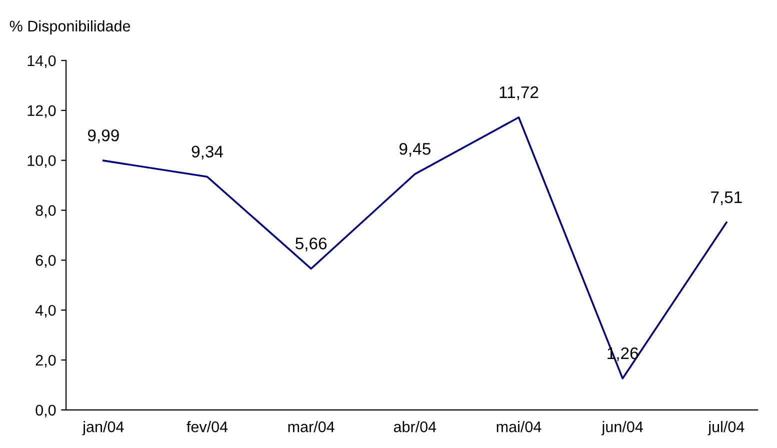  Describe the element at coordinates (42, 61) in the screenshot. I see `y-tick-label: 14,0` at that location.